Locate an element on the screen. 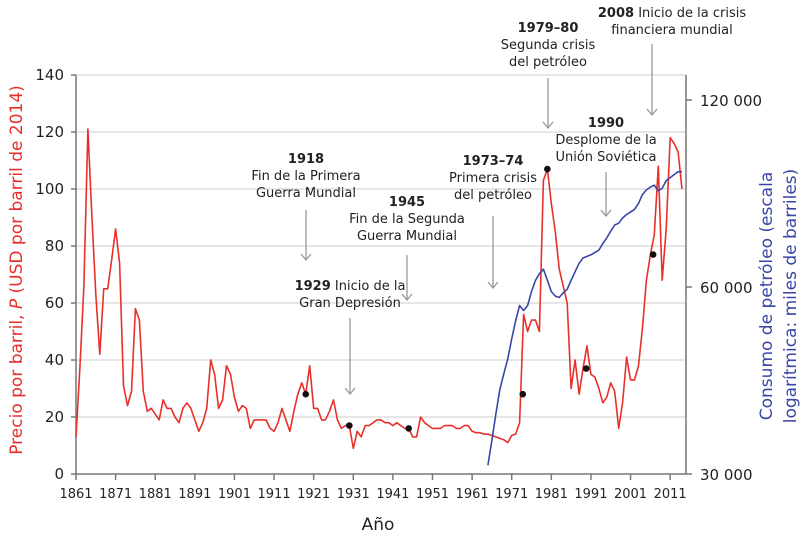 This screenshot has height=560, width=810. annotation-year: 1990 is located at coordinates (606, 123).